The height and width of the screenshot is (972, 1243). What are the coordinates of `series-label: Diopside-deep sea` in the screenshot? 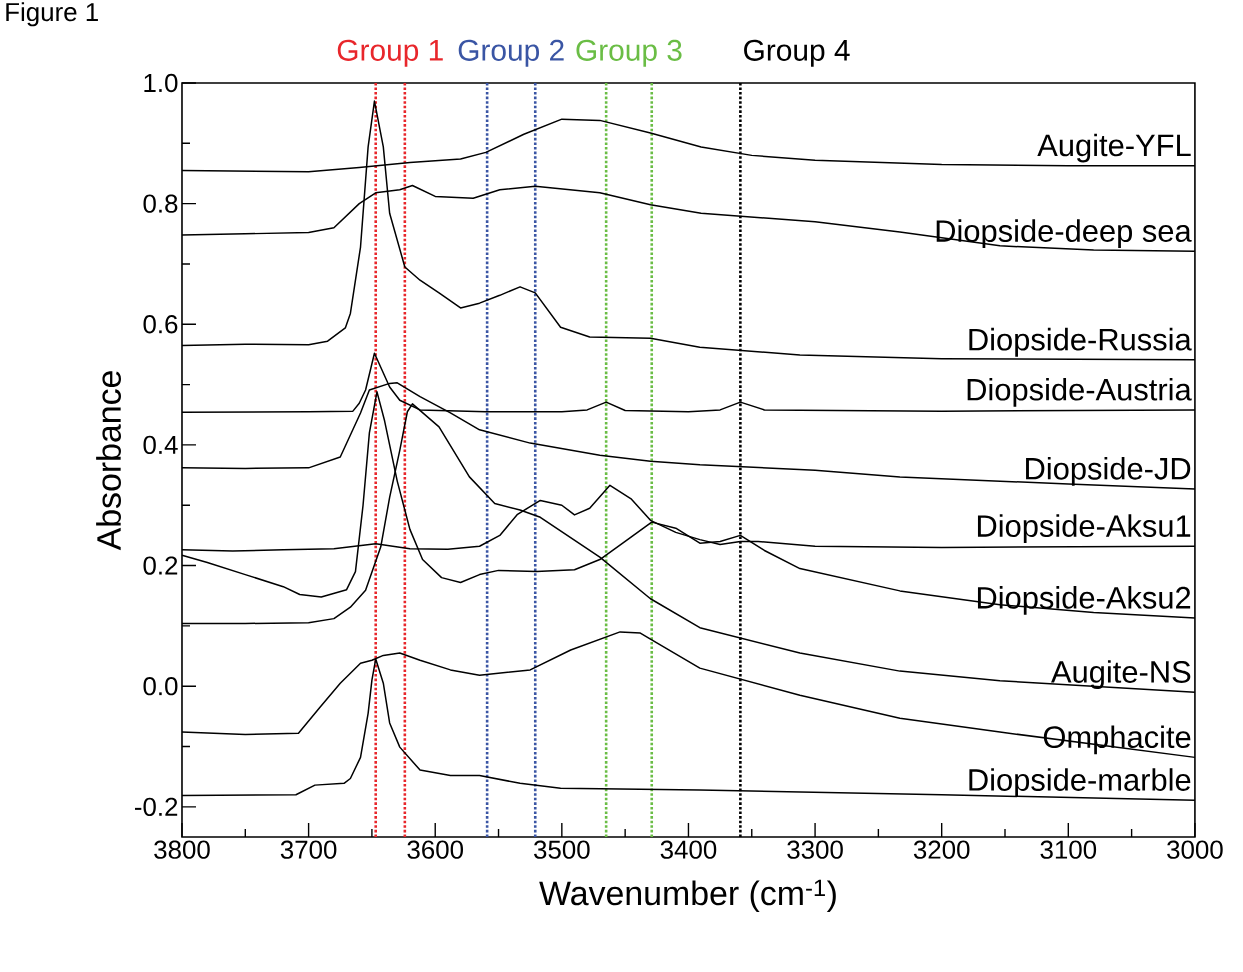 It's located at (1064, 234).